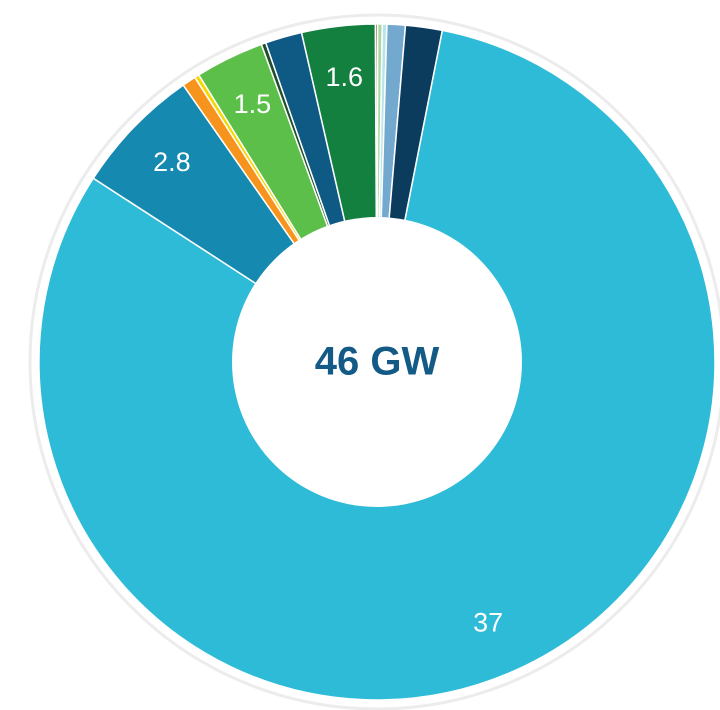 The image size is (720, 710). What do you see at coordinates (172, 162) in the screenshot?
I see `slice-label: 2.8` at bounding box center [172, 162].